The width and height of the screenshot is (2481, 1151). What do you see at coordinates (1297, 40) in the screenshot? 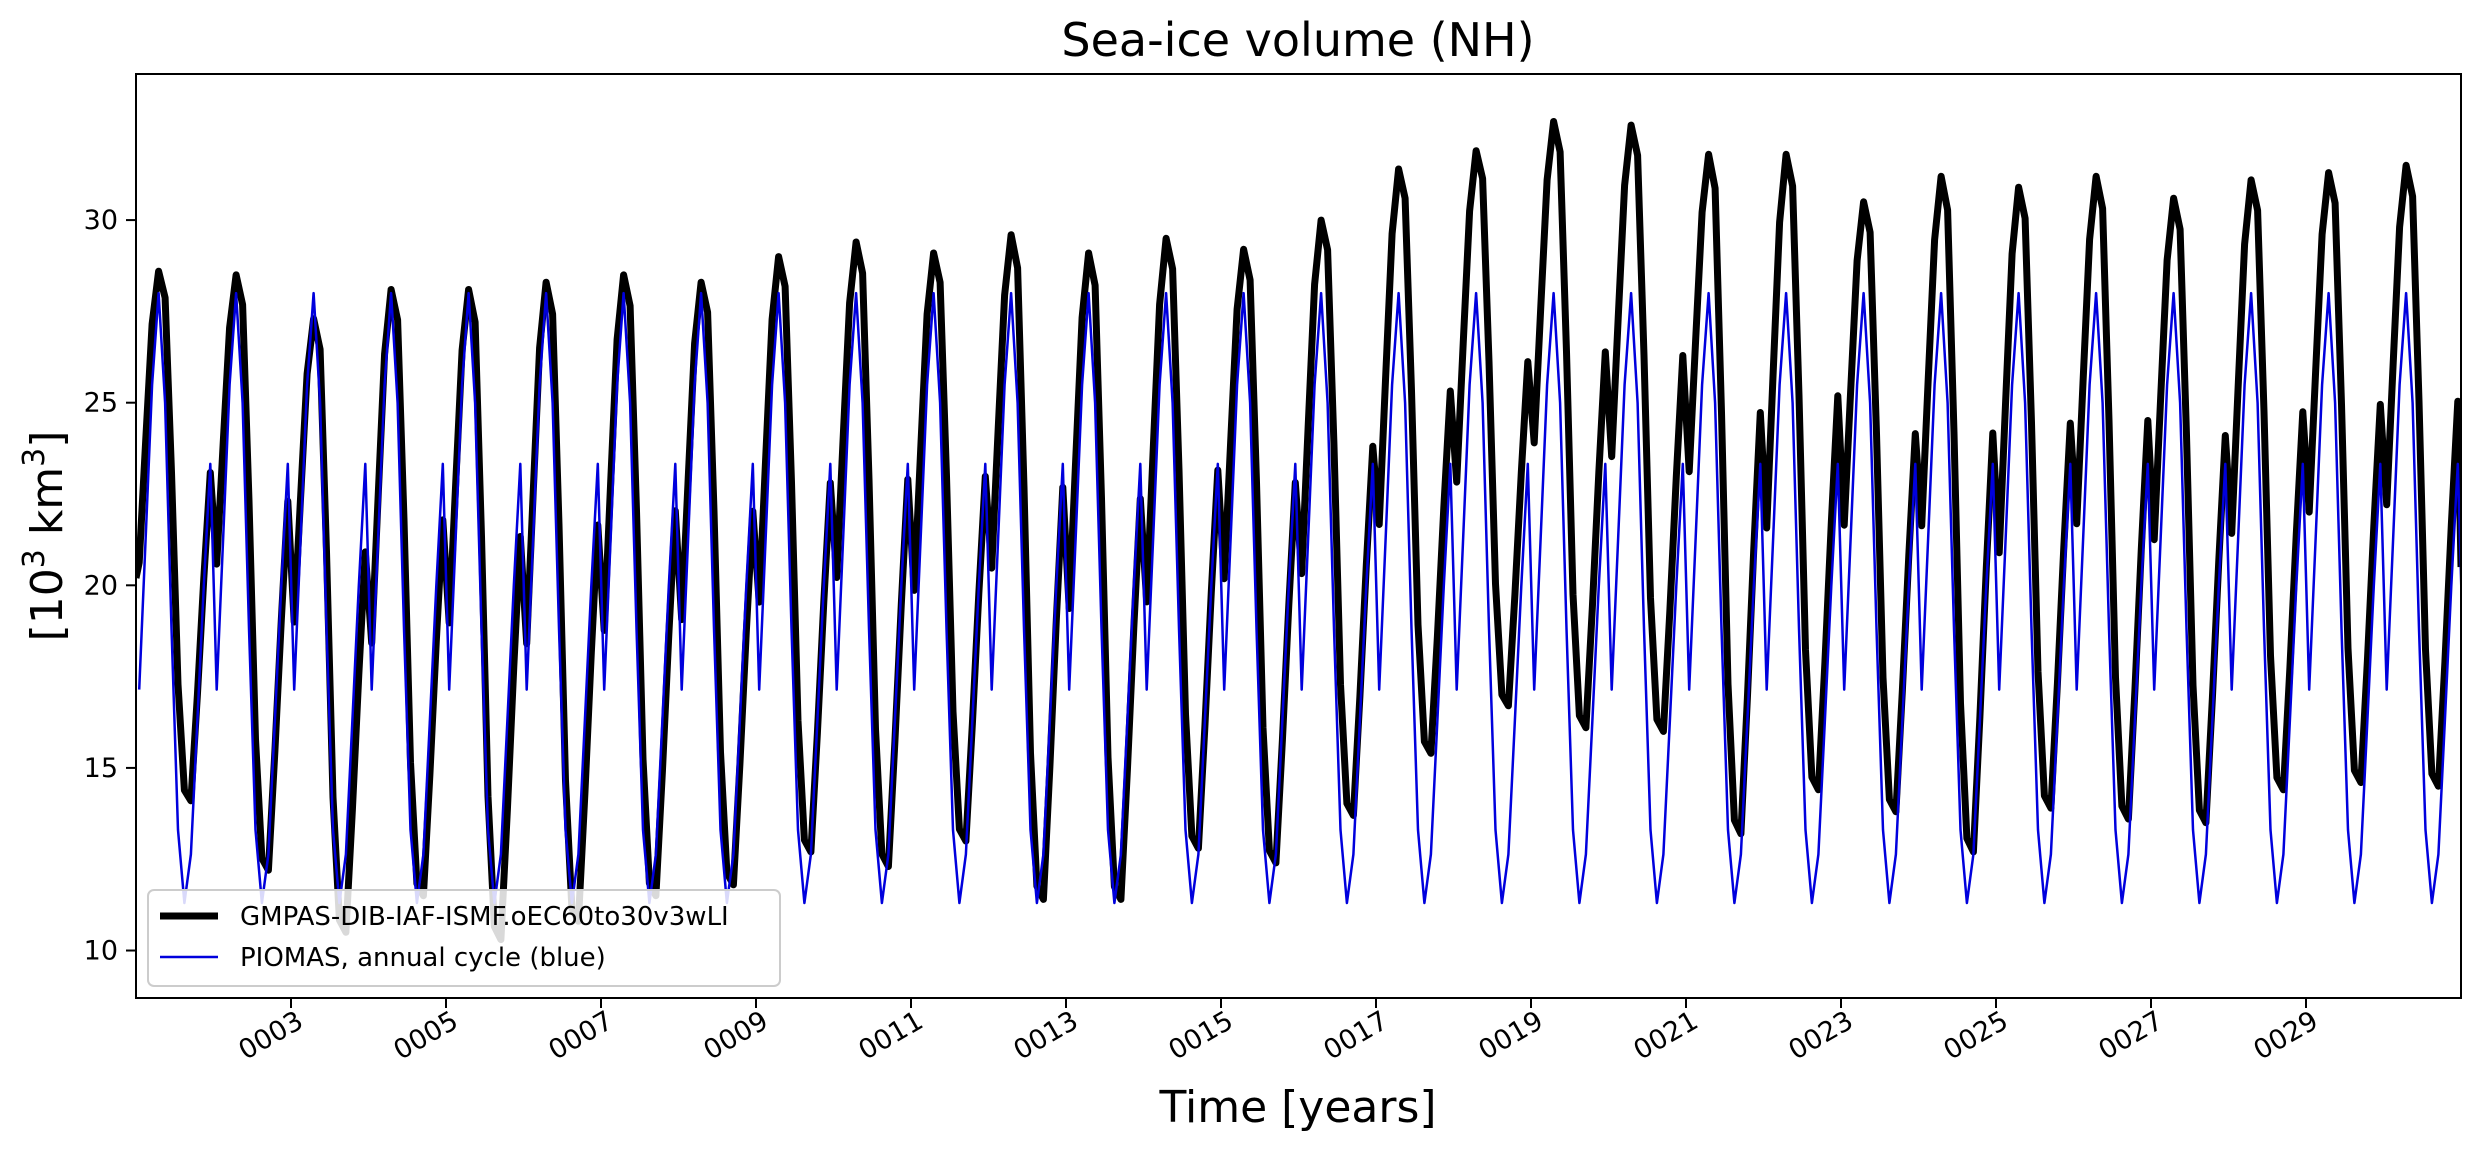
I see `chart-title: Sea-ice volume (NH)` at bounding box center [1297, 40].